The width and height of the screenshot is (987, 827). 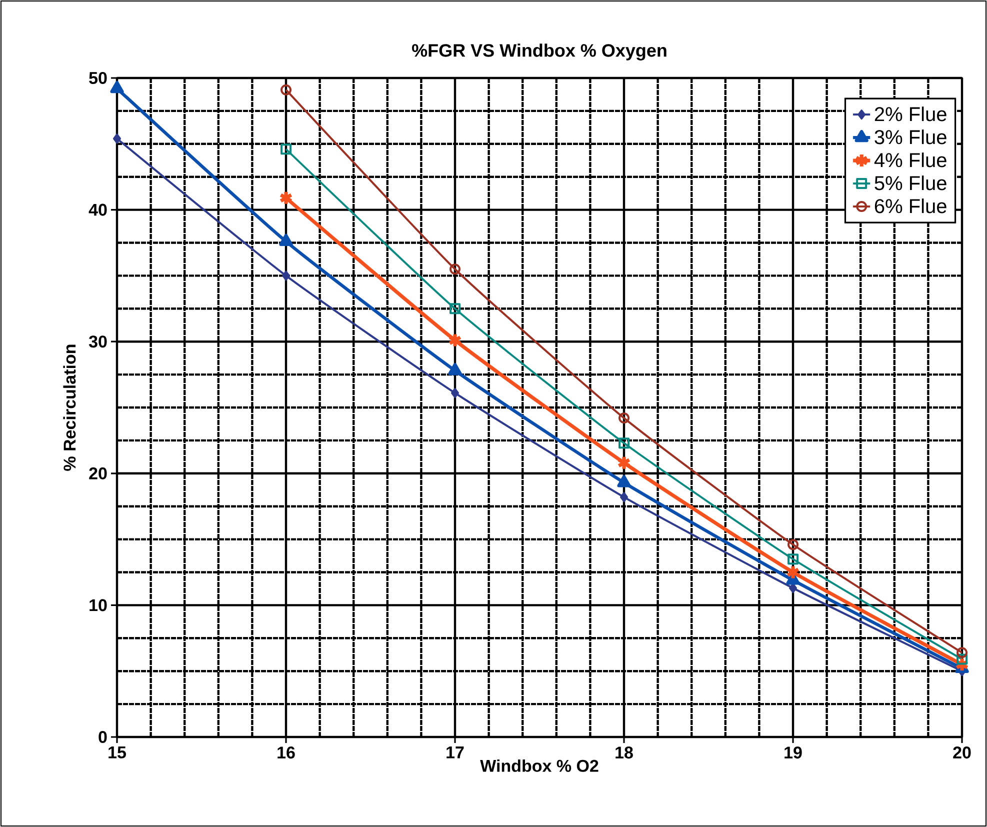 I want to click on x-tick-label: 15, so click(x=117, y=752).